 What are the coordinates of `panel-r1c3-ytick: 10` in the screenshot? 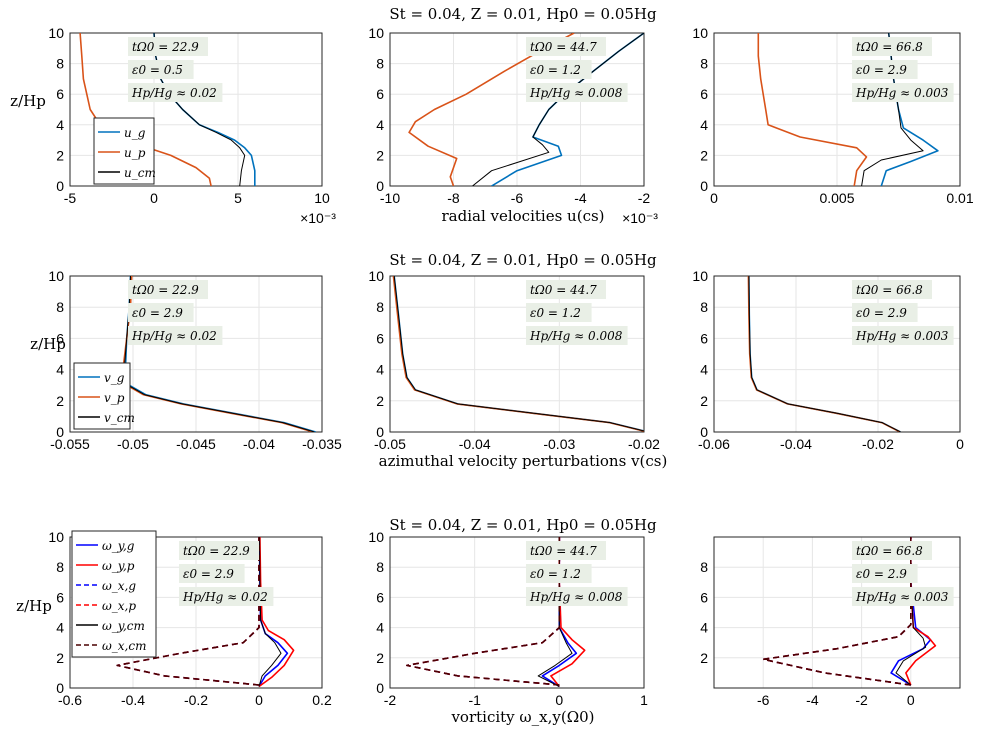 It's located at (700, 33).